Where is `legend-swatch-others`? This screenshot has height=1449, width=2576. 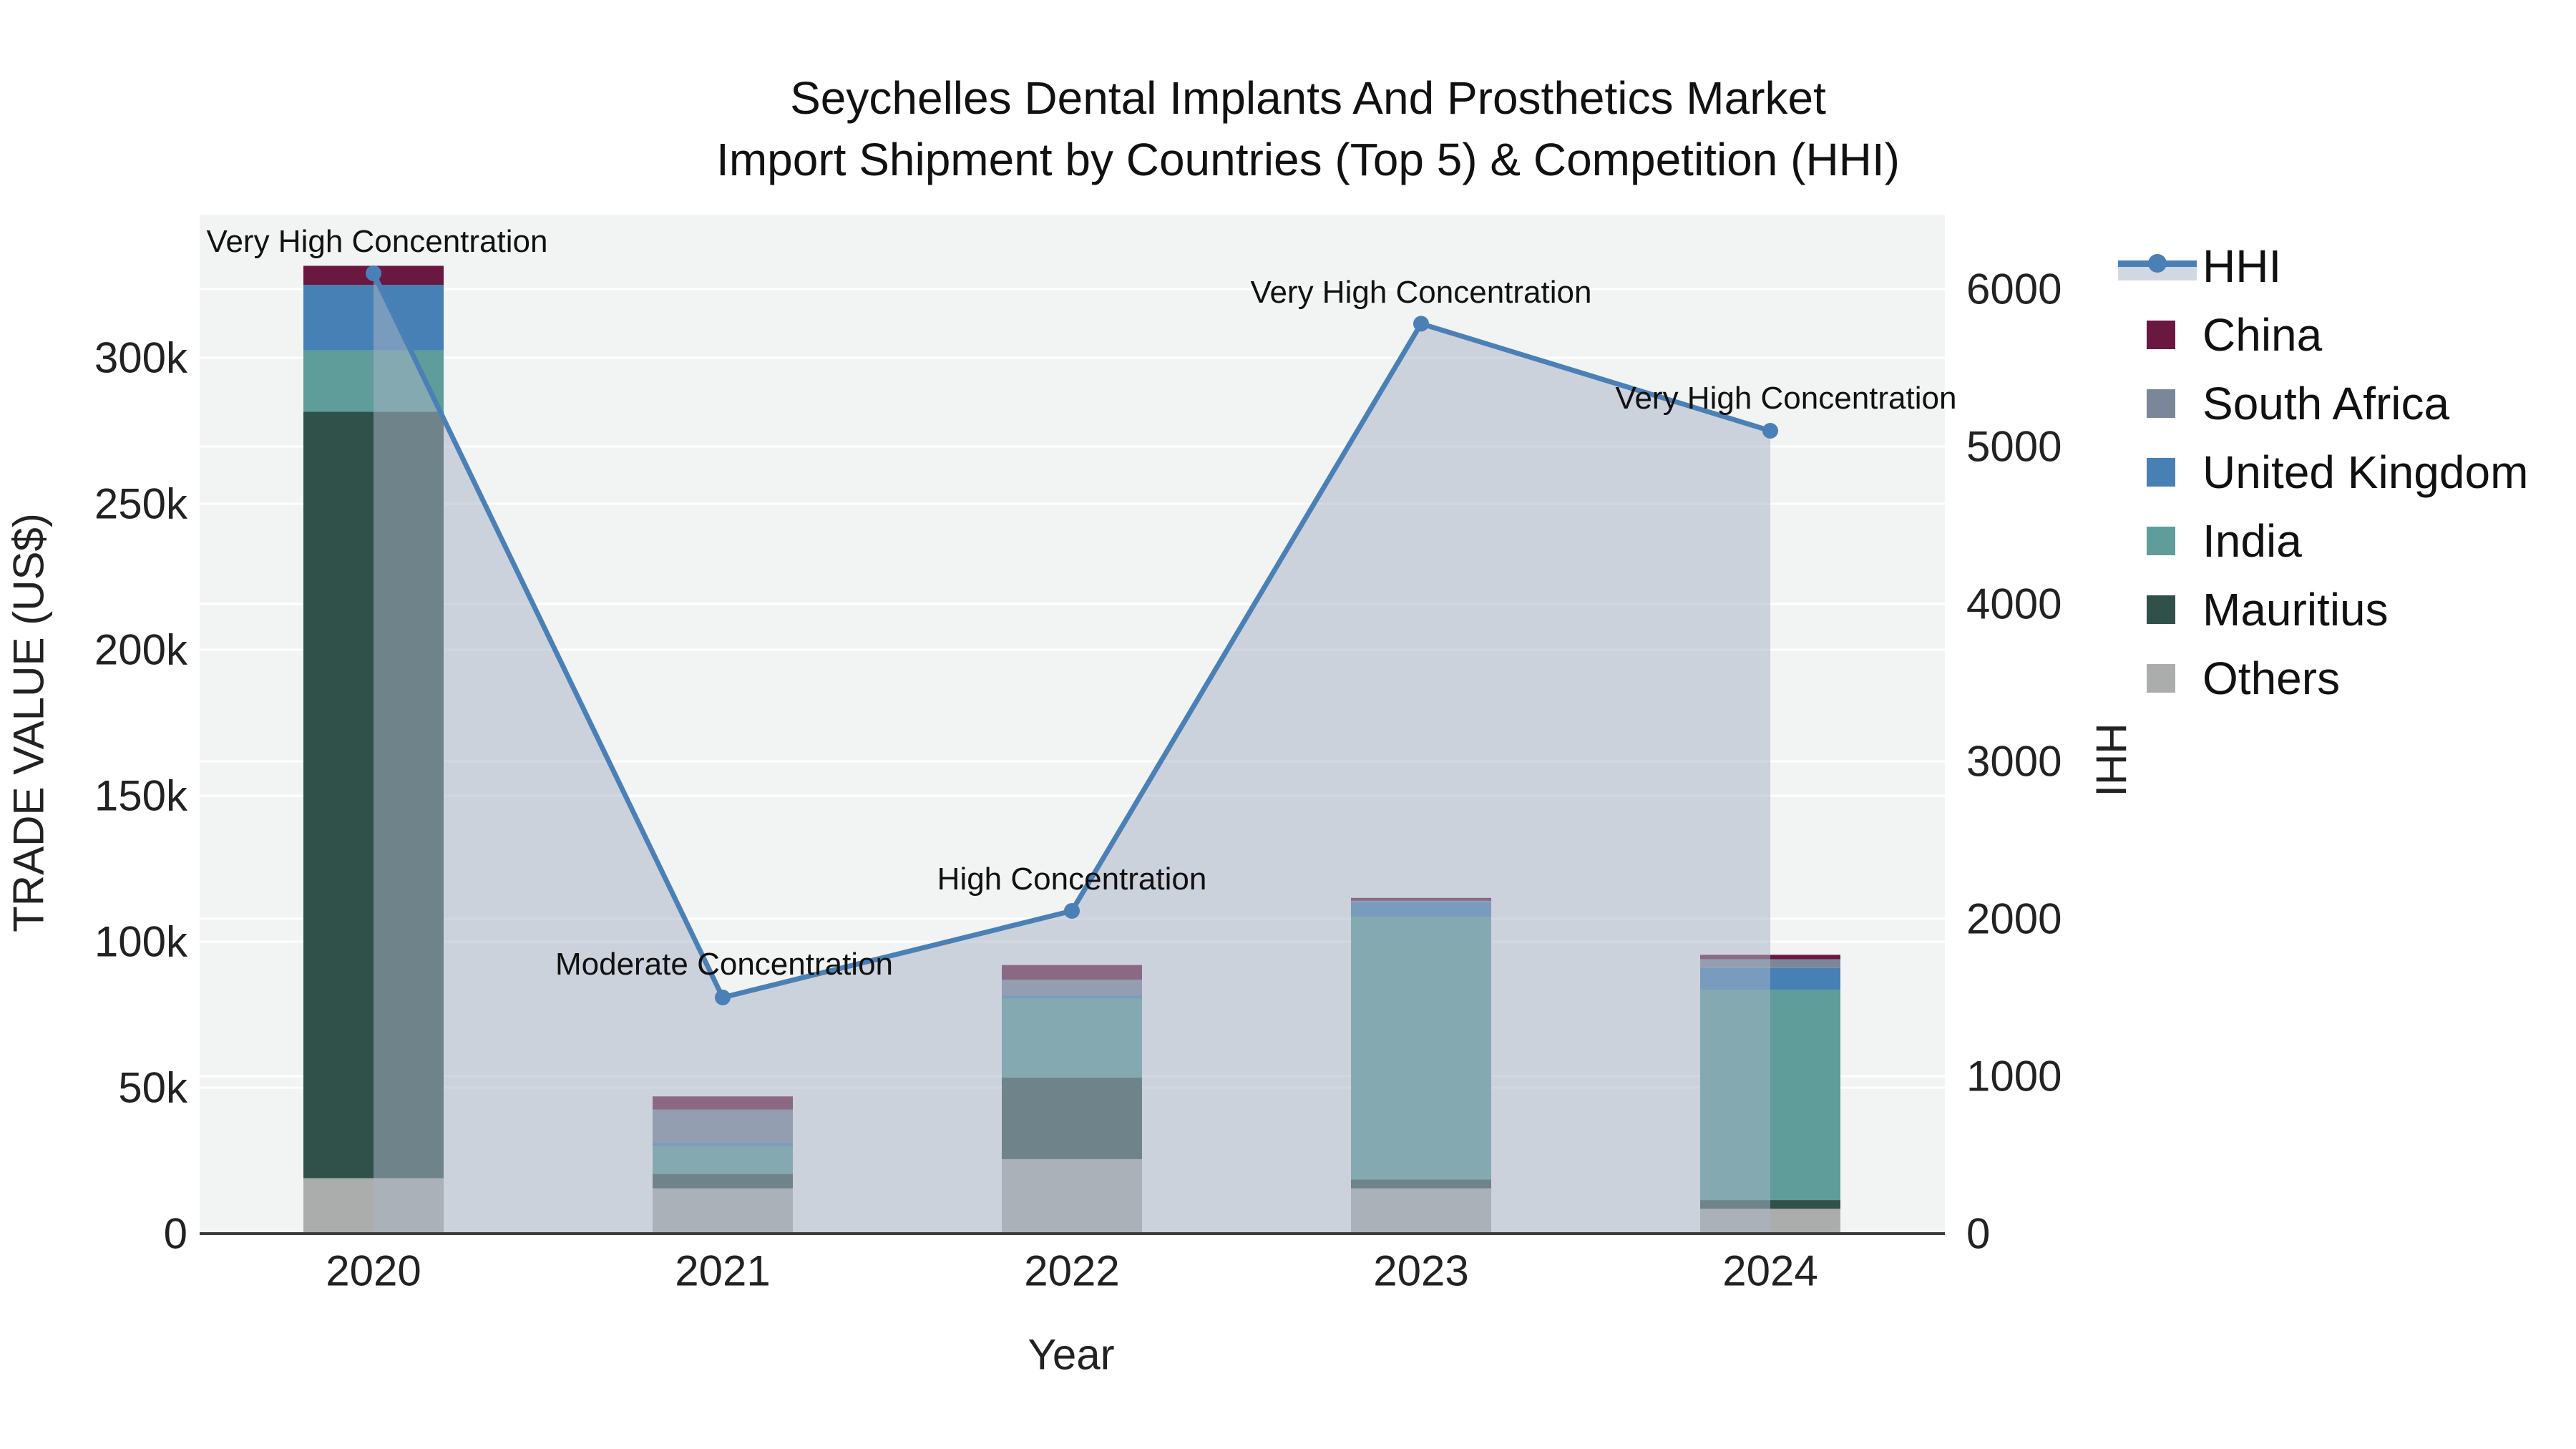
legend-swatch-others is located at coordinates (2161, 678).